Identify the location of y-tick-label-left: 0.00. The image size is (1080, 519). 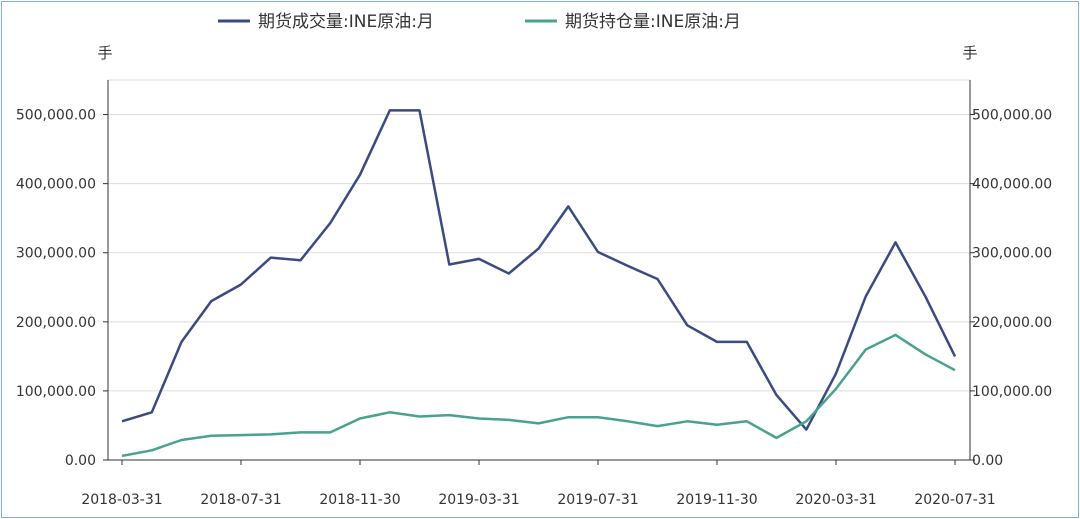
(80, 461).